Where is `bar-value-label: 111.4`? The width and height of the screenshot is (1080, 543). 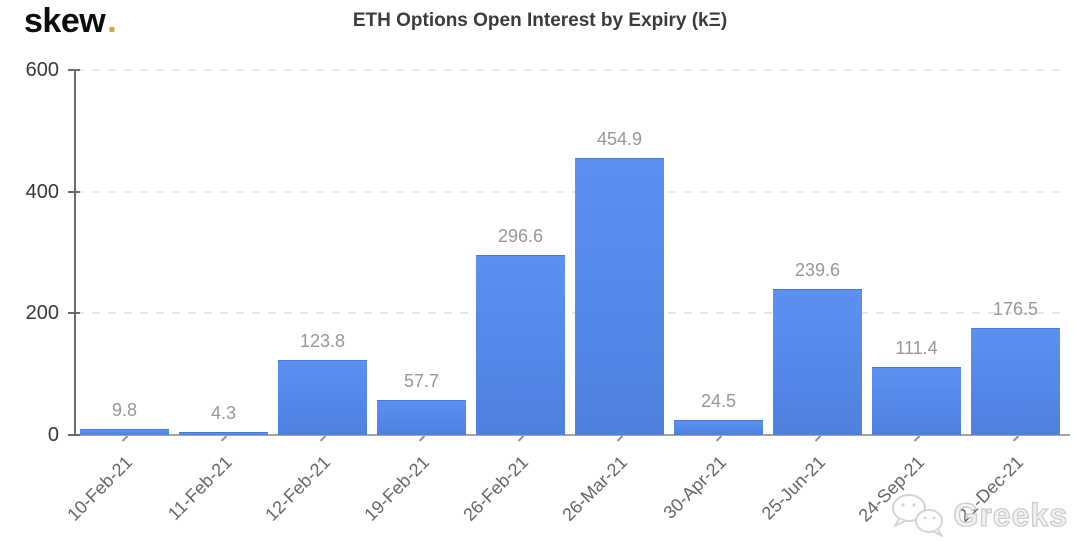
bar-value-label: 111.4 is located at coordinates (916, 348).